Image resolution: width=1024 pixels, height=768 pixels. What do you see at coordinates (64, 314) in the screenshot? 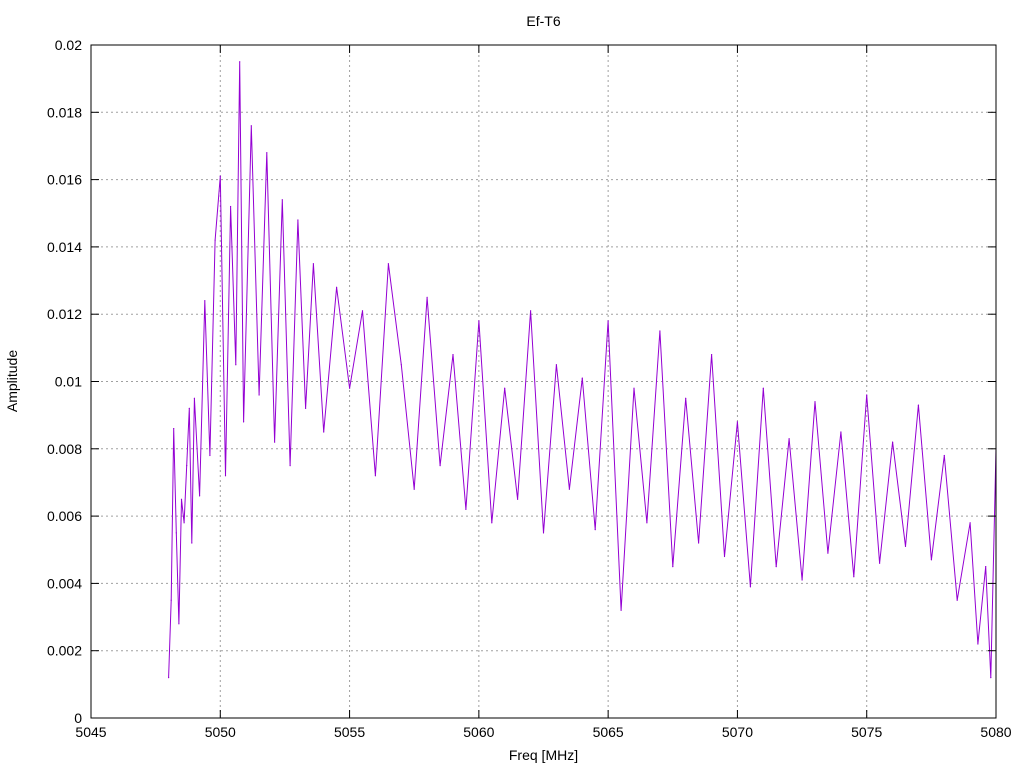
I see `y-tick-label: 0.012` at bounding box center [64, 314].